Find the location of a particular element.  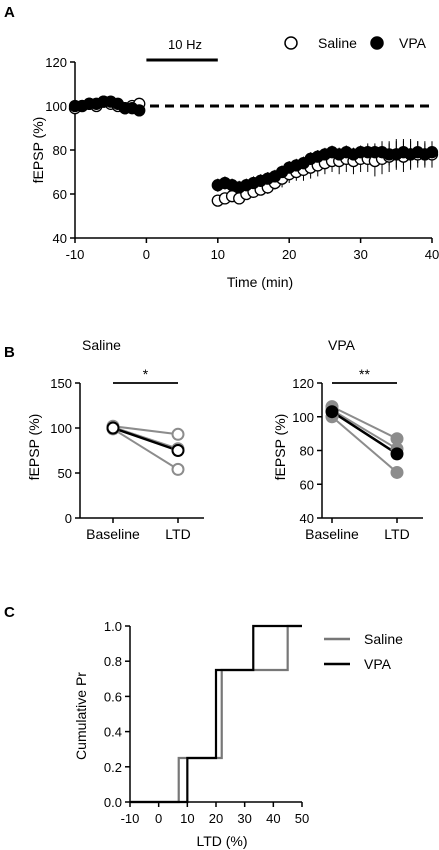

panel-b-vpa-y-tick-label: 100 is located at coordinates (303, 417).